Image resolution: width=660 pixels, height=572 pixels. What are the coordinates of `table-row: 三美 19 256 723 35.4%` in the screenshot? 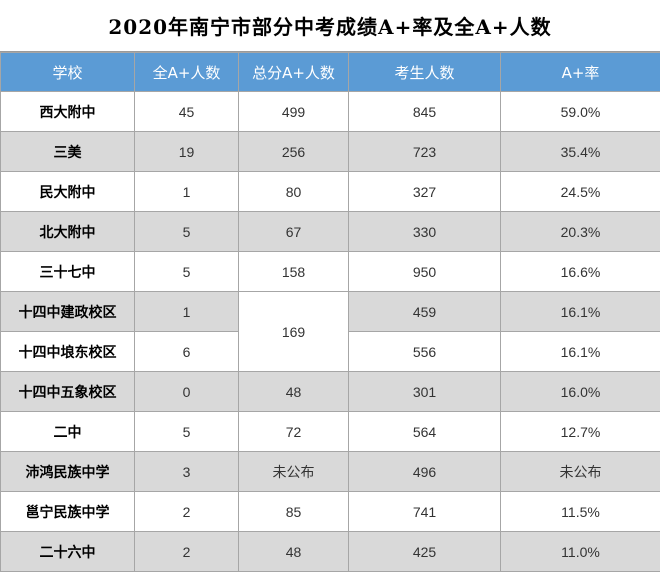 It's located at (330, 152).